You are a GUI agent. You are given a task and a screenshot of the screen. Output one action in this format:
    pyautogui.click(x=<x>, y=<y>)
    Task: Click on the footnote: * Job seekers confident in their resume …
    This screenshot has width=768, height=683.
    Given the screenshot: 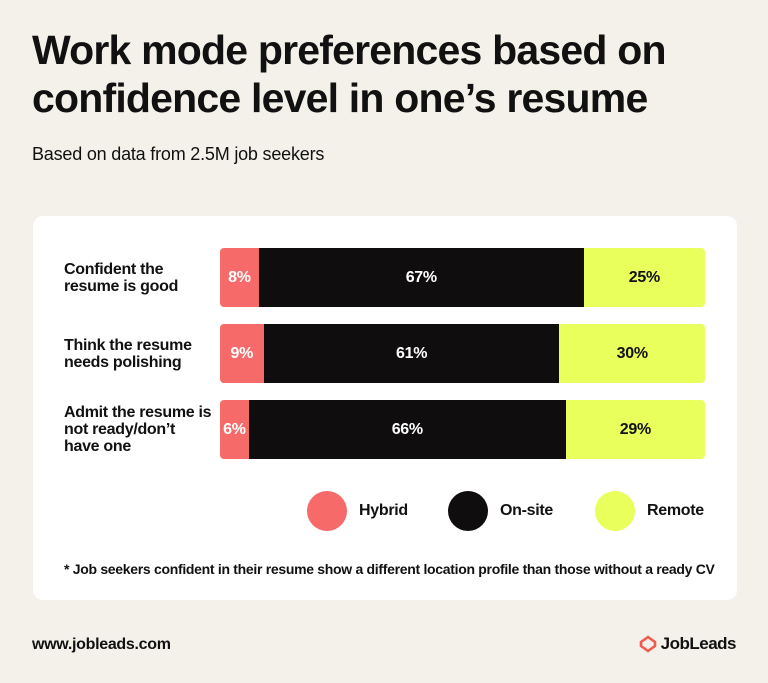 What is the action you would take?
    pyautogui.click(x=389, y=569)
    